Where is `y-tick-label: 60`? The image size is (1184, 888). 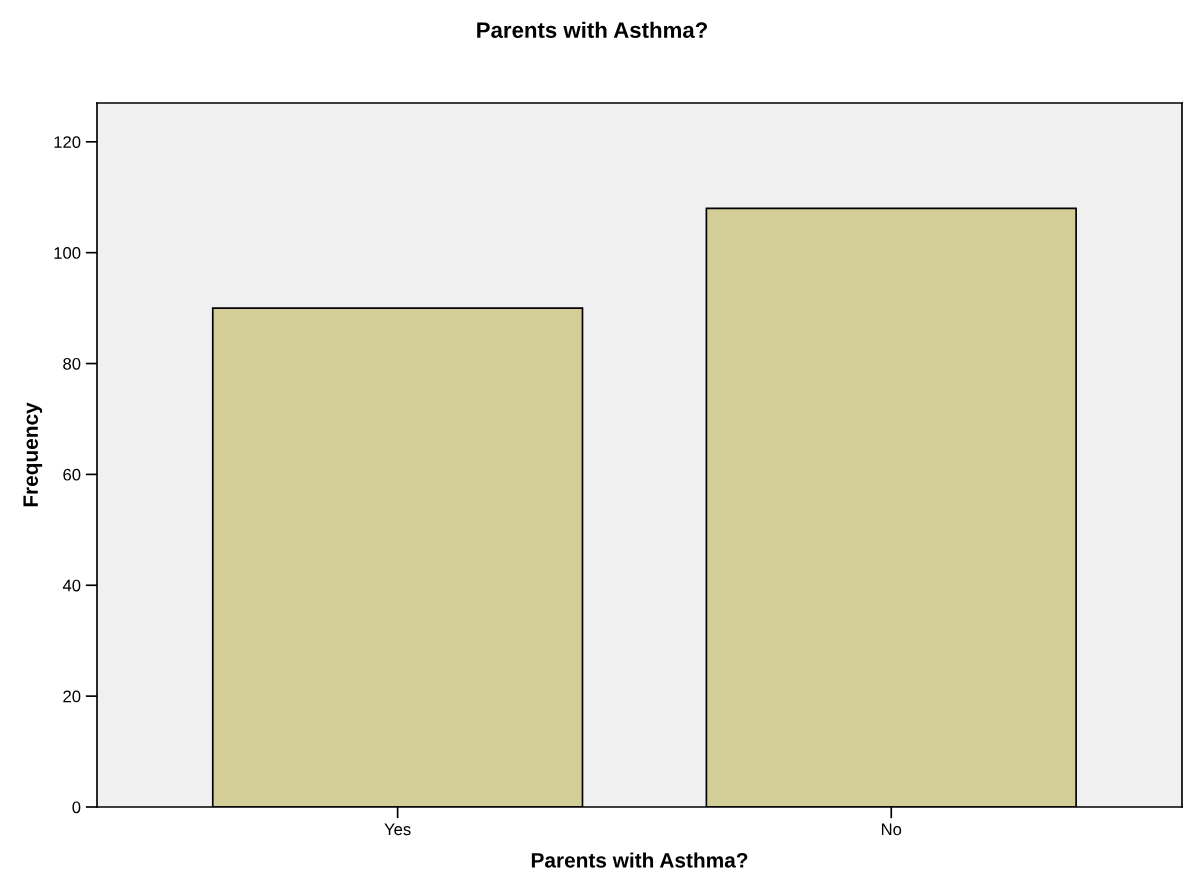 y-tick-label: 60 is located at coordinates (72, 474).